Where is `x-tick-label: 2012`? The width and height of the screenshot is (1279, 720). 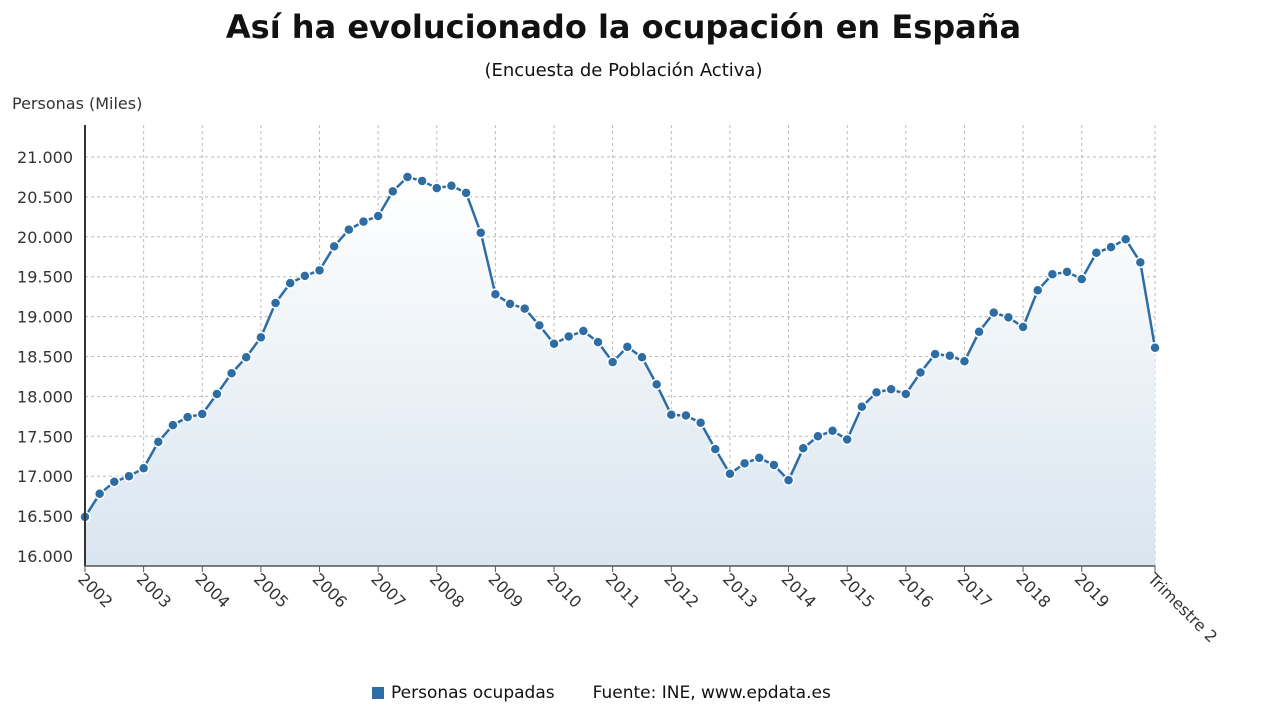
x-tick-label: 2012 is located at coordinates (681, 590).